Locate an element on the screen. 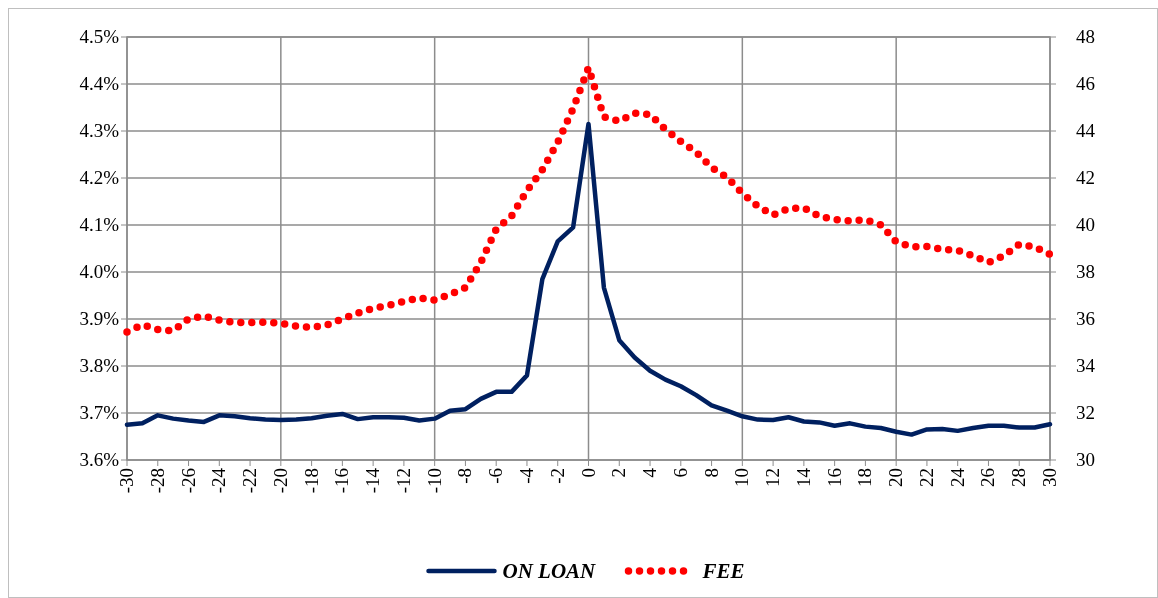  x-tick-label: 28 is located at coordinates (1019, 477).